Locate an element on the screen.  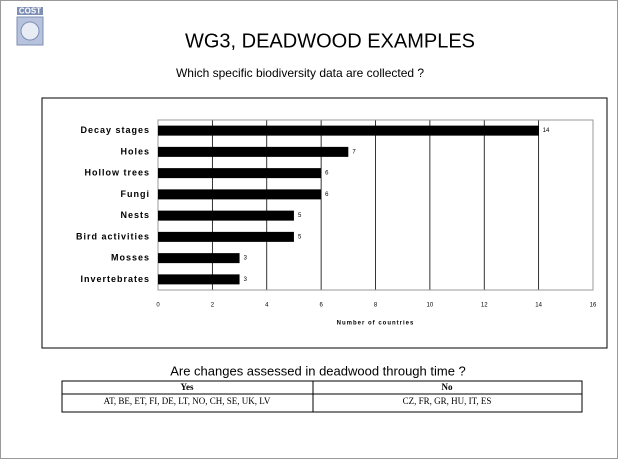
table-cell: CZ, FR, GR, HU, IT, ES is located at coordinates (447, 401).